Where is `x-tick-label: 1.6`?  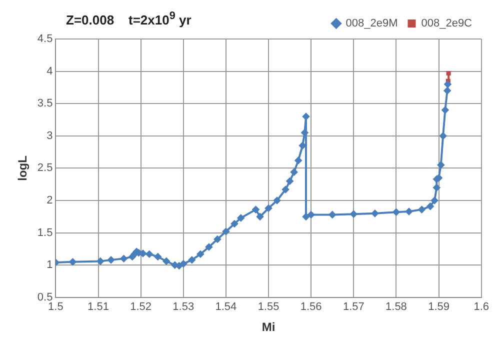
x-tick-label: 1.6 is located at coordinates (482, 307).